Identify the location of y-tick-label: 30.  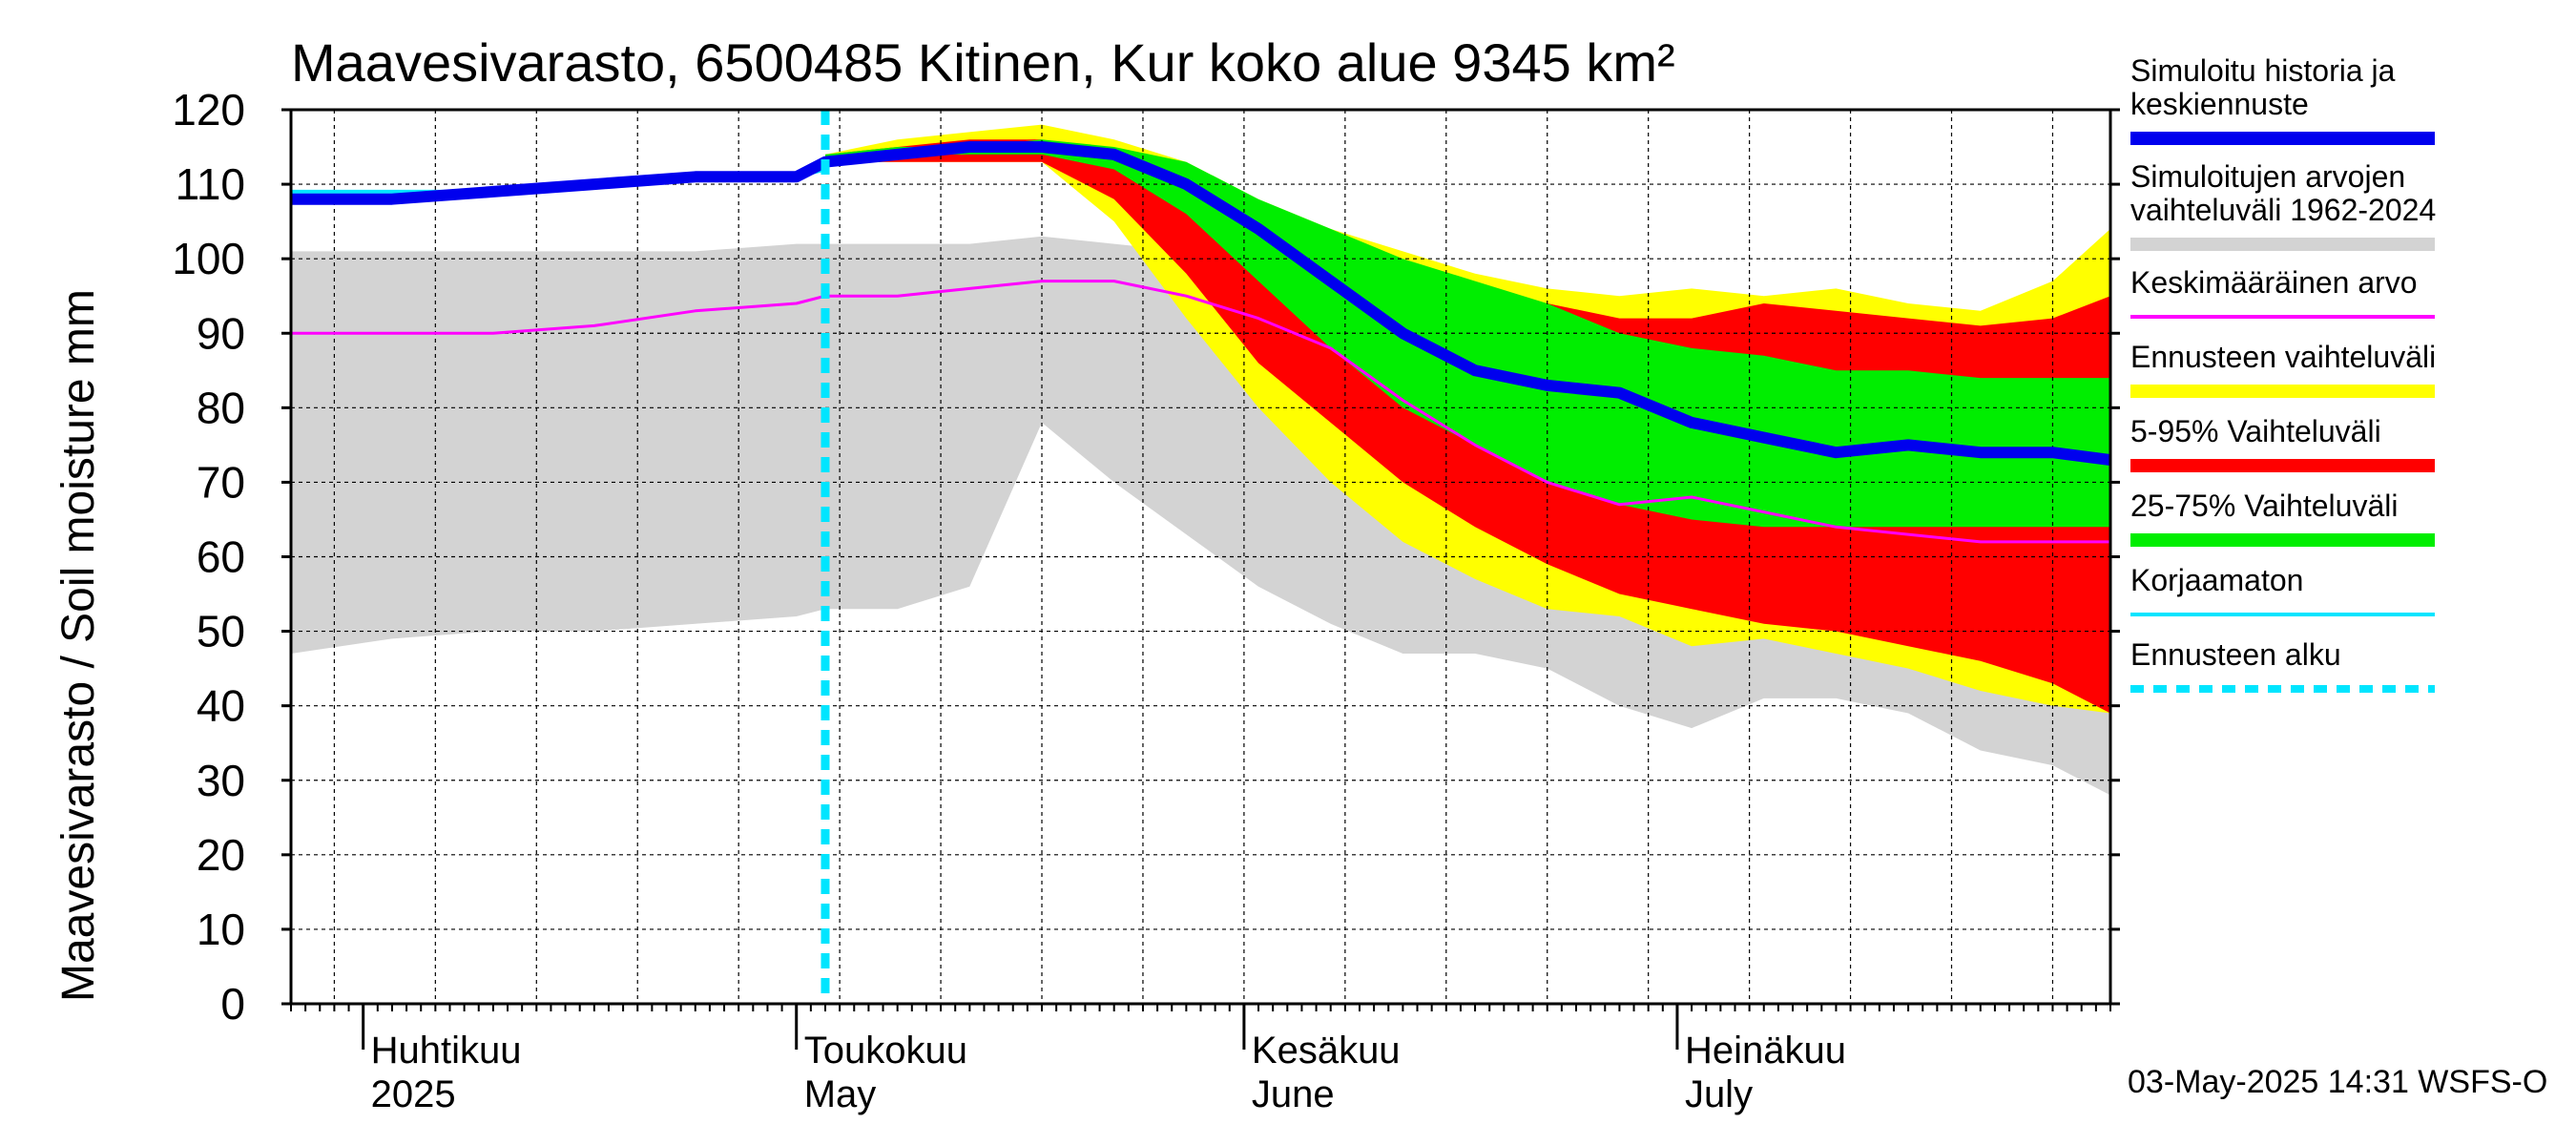
(221, 780).